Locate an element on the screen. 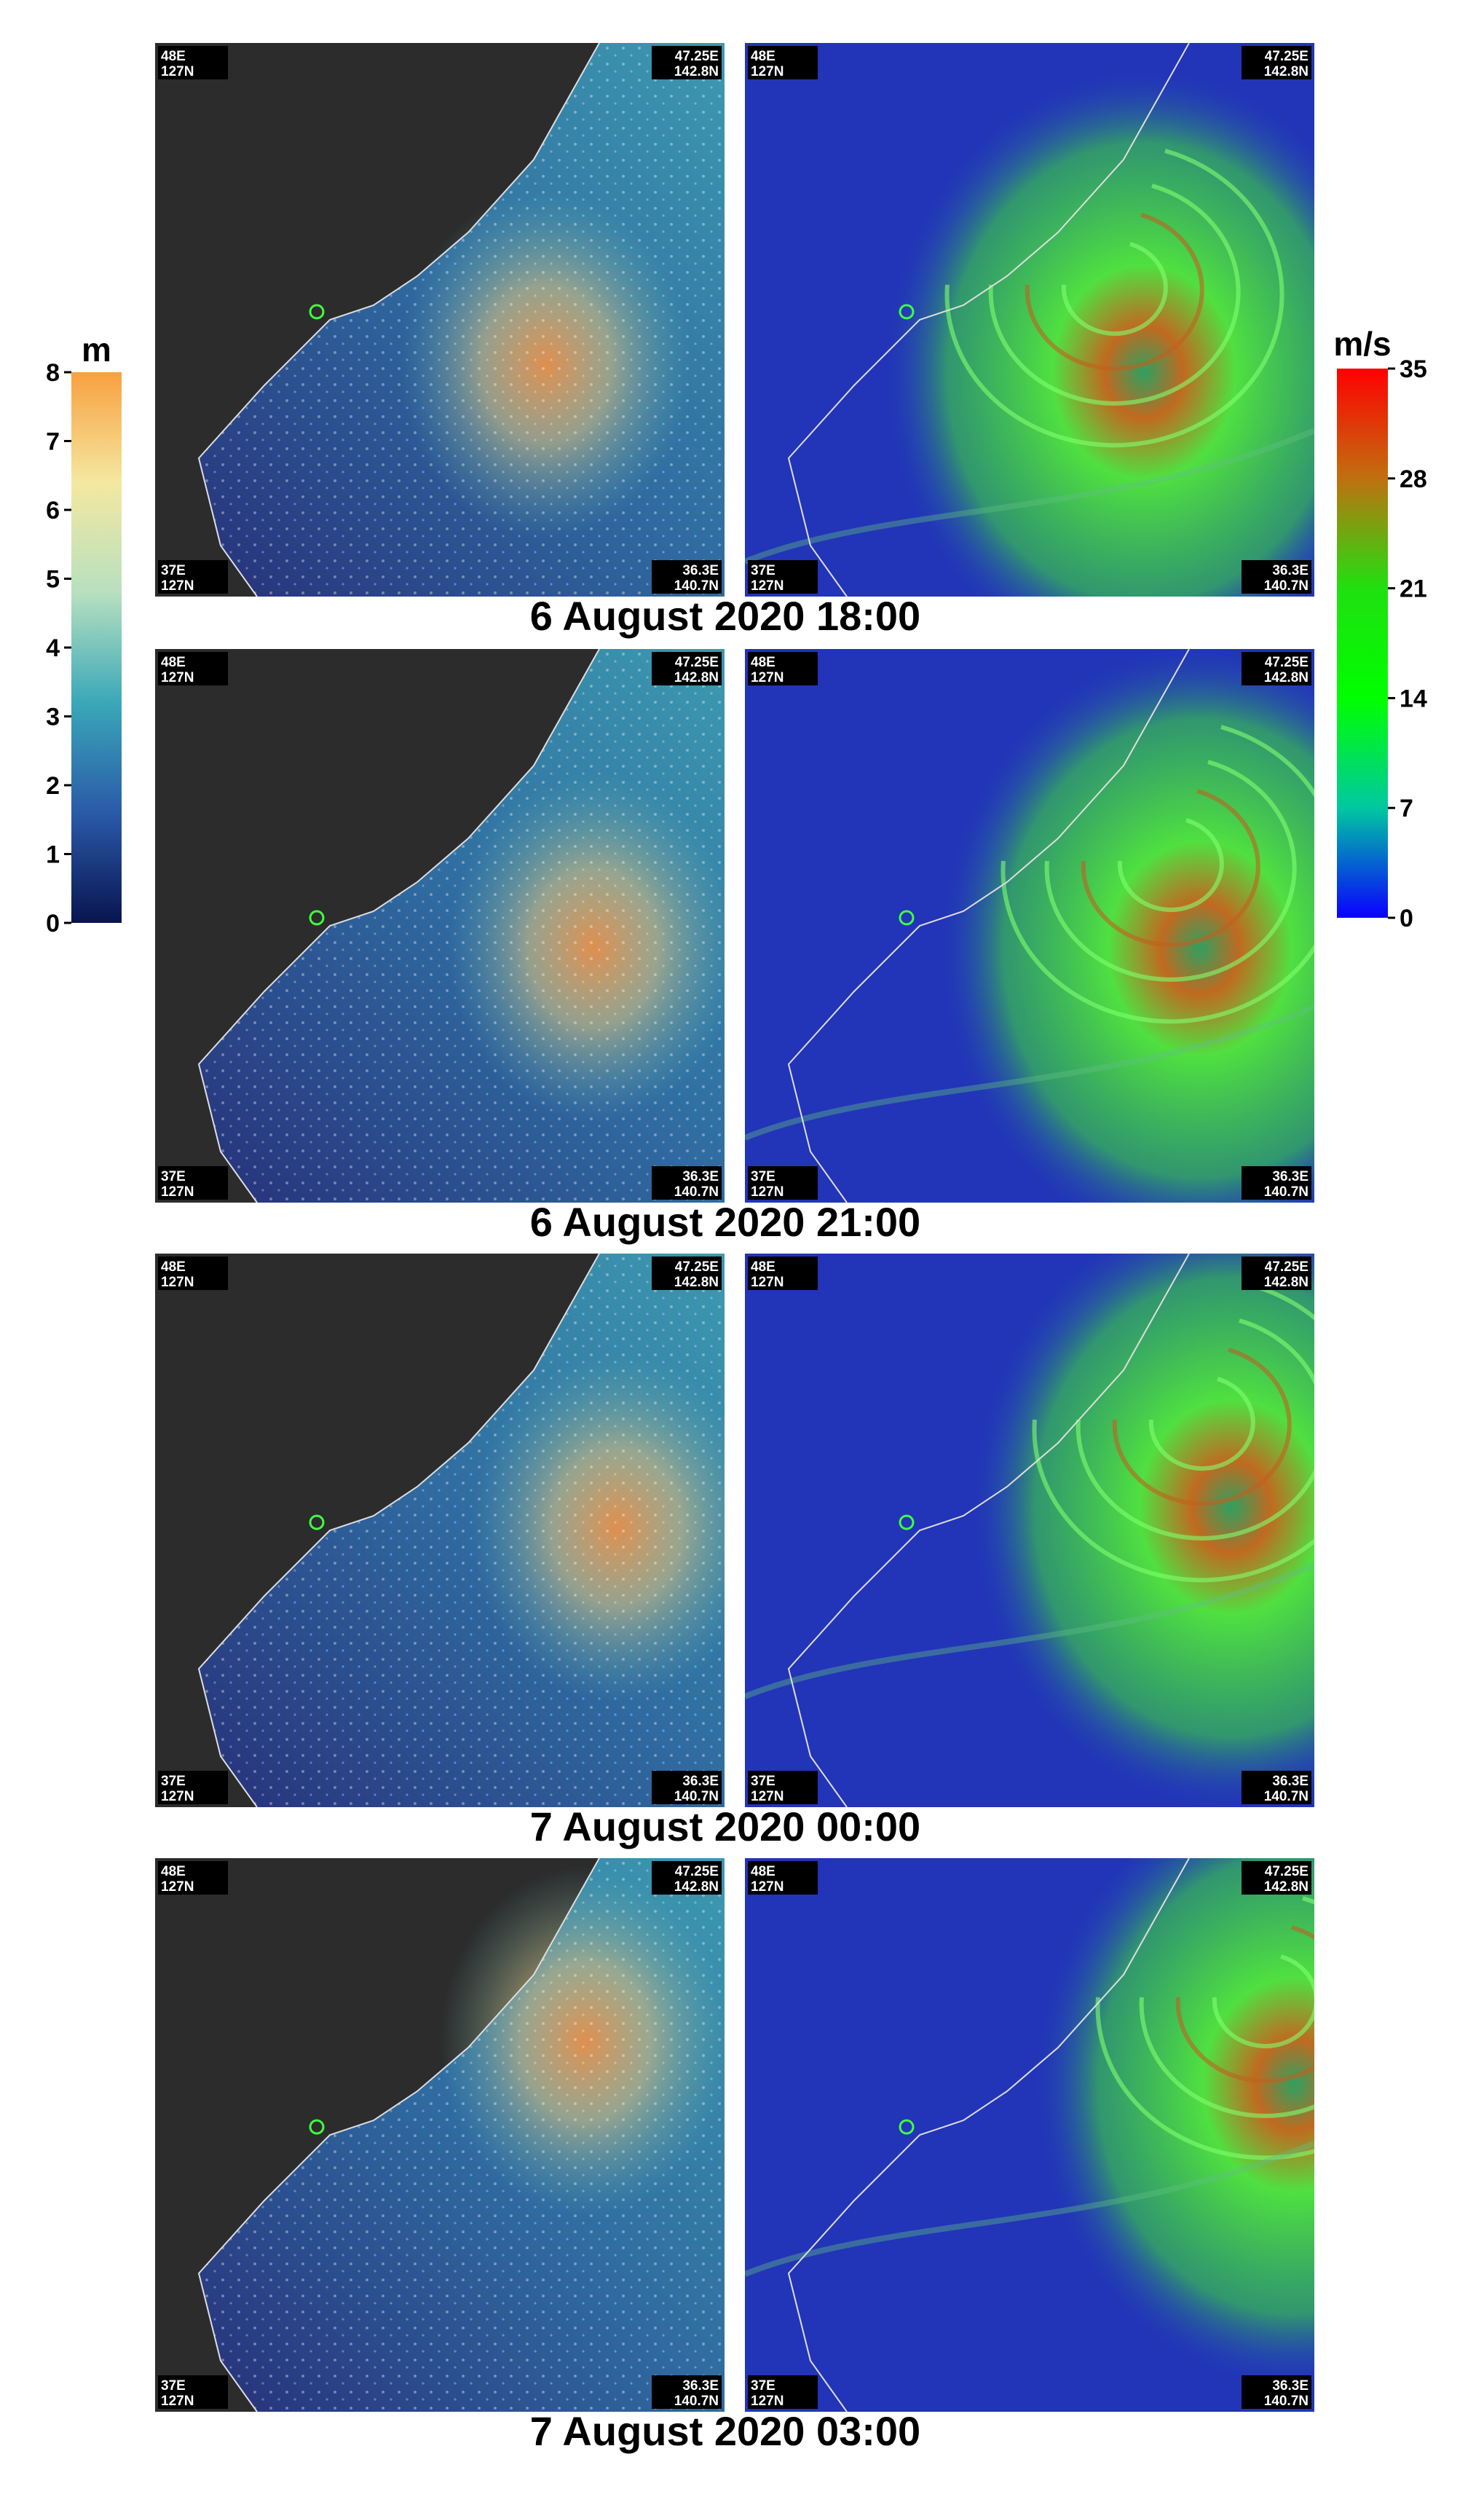 The height and width of the screenshot is (2513, 1484). tick-label: 8 is located at coordinates (53, 373).